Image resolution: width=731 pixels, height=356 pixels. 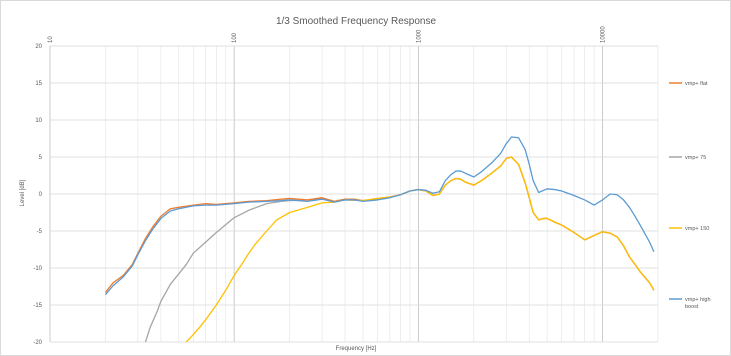 What do you see at coordinates (38, 121) in the screenshot?
I see `y-tick-label: 10` at bounding box center [38, 121].